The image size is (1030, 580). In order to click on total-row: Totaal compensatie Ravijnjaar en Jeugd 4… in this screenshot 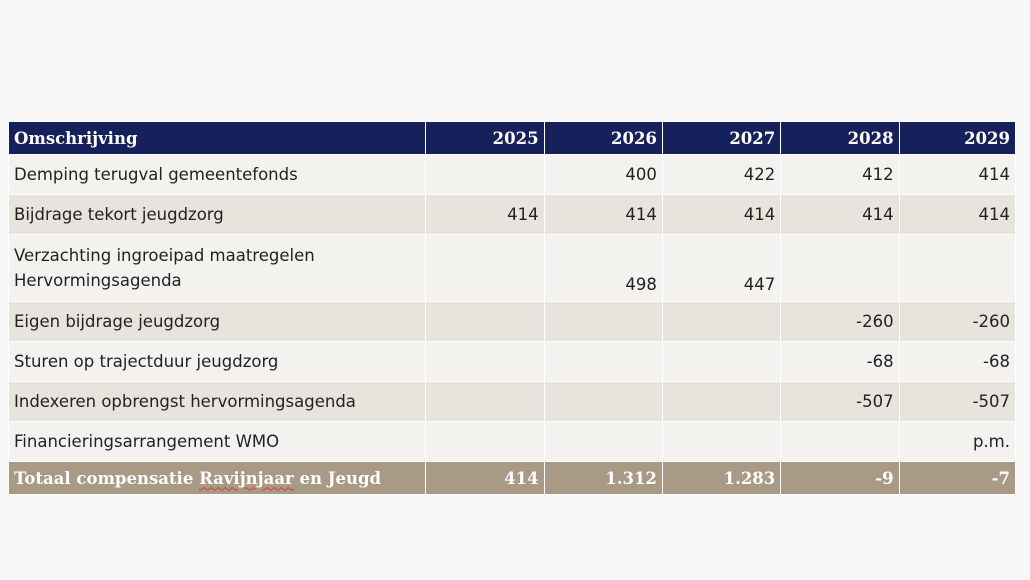, I will do `click(512, 478)`.